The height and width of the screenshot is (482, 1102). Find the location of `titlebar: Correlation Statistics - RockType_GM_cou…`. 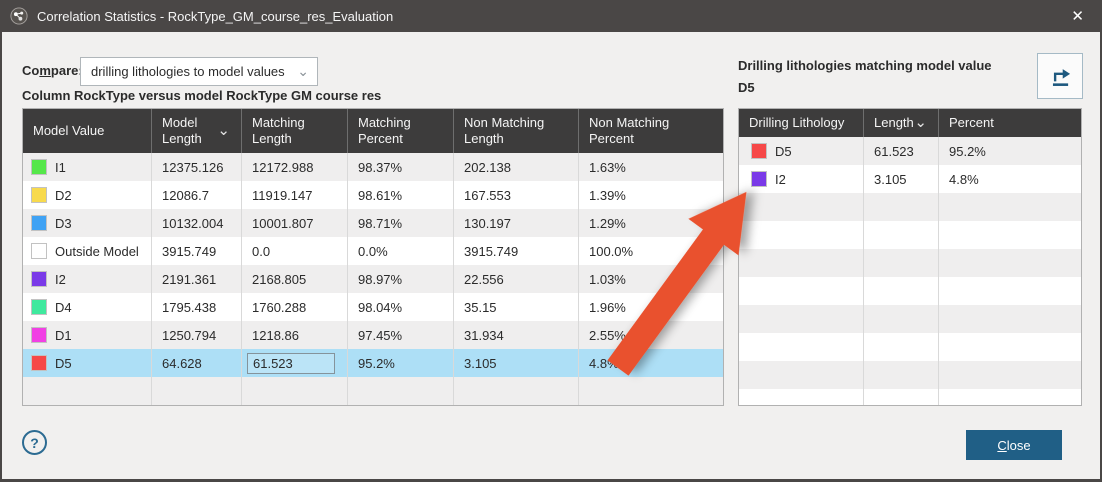

titlebar: Correlation Statistics - RockType_GM_cou… is located at coordinates (551, 16).